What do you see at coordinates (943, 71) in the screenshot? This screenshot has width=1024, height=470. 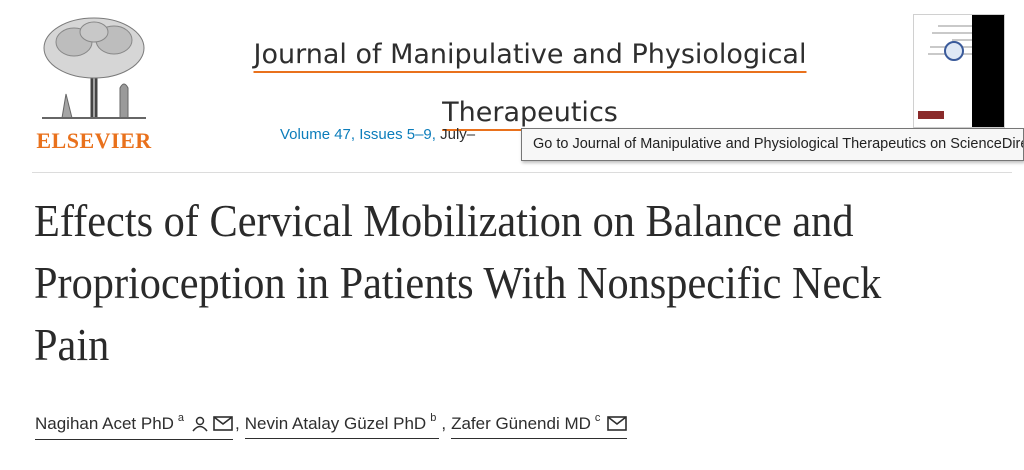 I see `cover-left-panel` at bounding box center [943, 71].